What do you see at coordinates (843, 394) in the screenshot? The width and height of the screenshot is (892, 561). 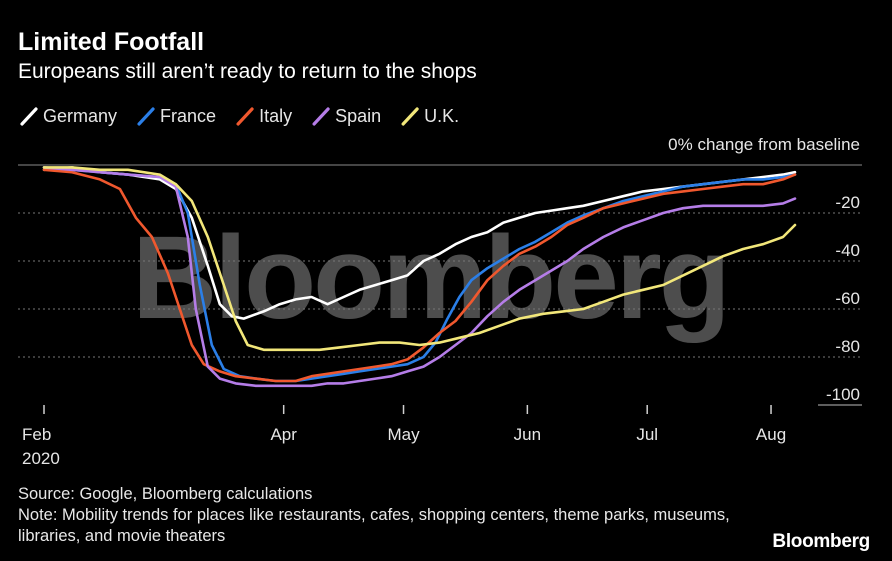 I see `y-tick-label: -100` at bounding box center [843, 394].